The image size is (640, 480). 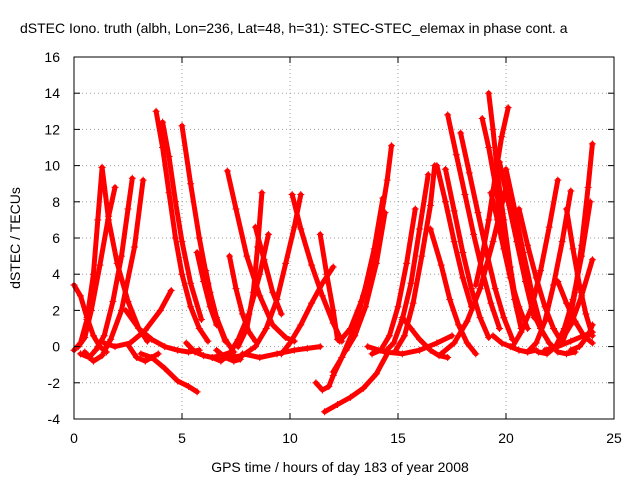 I want to click on y-tick-label: 8, so click(x=56, y=202).